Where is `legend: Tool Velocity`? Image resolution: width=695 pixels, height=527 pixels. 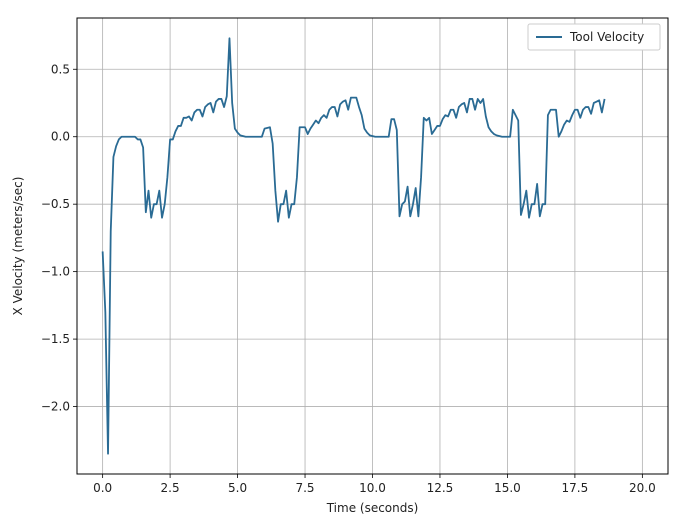
legend: Tool Velocity is located at coordinates (594, 37).